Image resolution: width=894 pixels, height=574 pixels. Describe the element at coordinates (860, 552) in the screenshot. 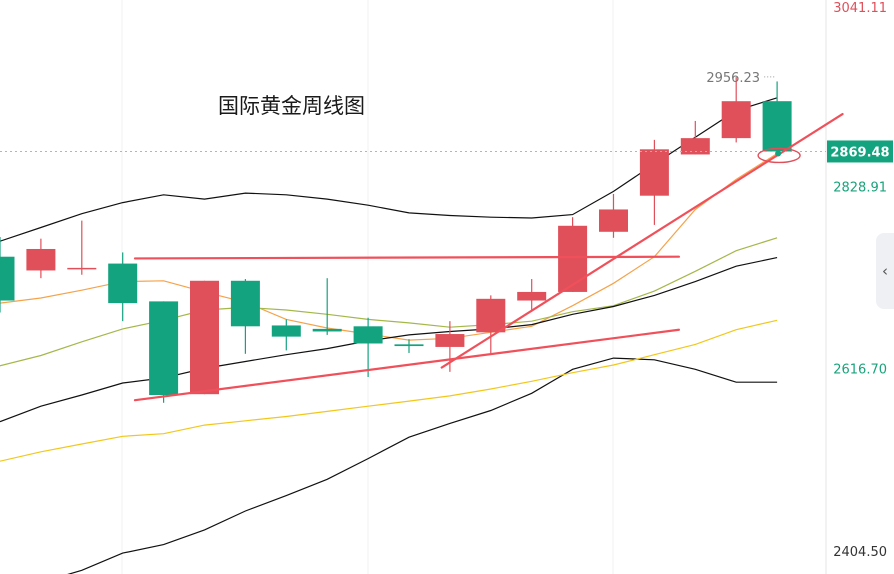

I see `y-tick-label: 2404.50` at that location.